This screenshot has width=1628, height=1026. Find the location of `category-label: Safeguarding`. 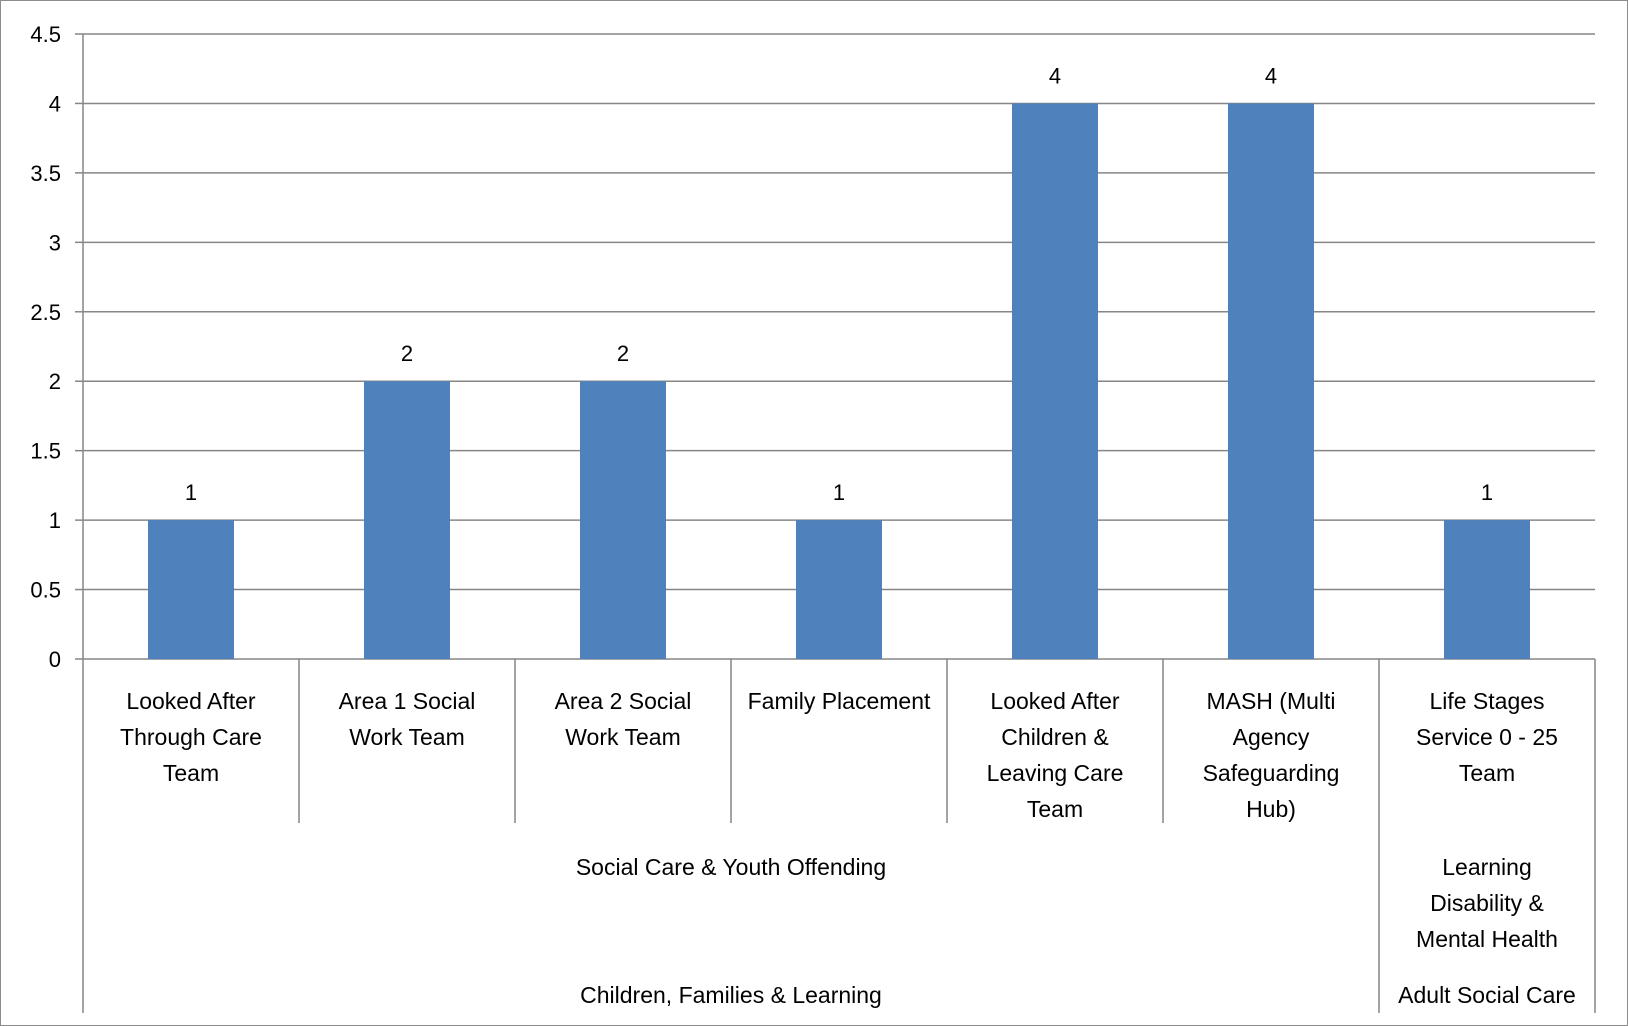

category-label: Safeguarding is located at coordinates (1271, 773).